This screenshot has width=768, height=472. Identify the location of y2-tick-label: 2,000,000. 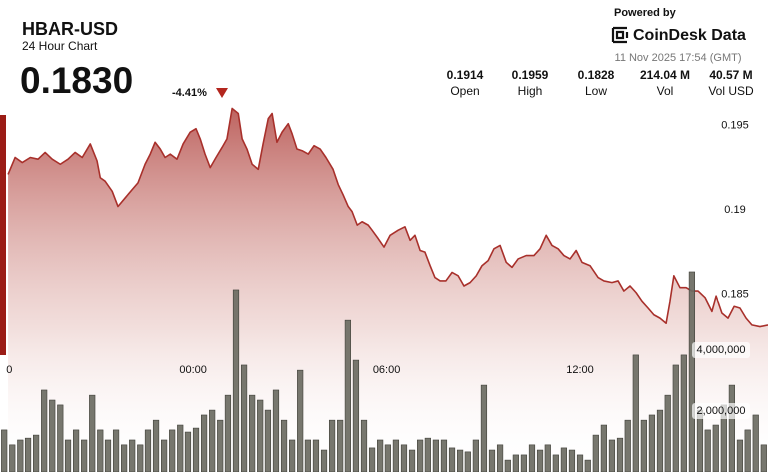
(721, 411).